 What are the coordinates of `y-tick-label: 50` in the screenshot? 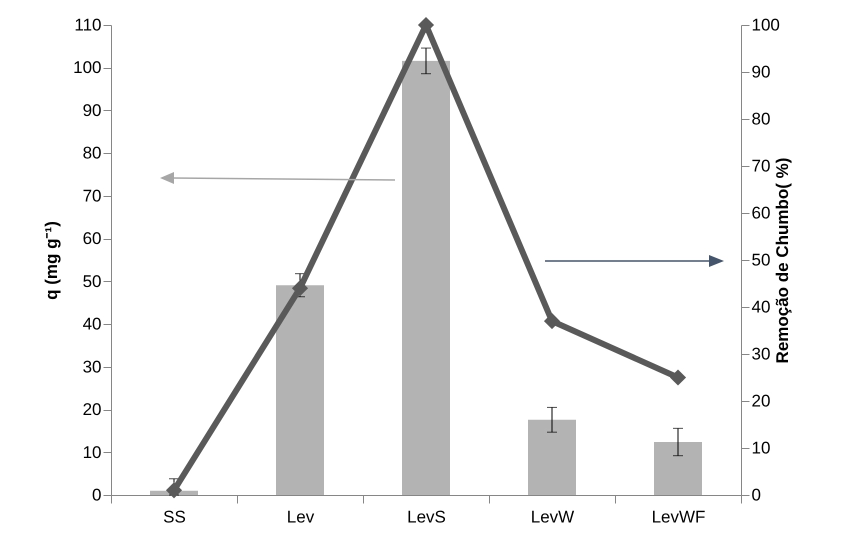 It's located at (92, 281).